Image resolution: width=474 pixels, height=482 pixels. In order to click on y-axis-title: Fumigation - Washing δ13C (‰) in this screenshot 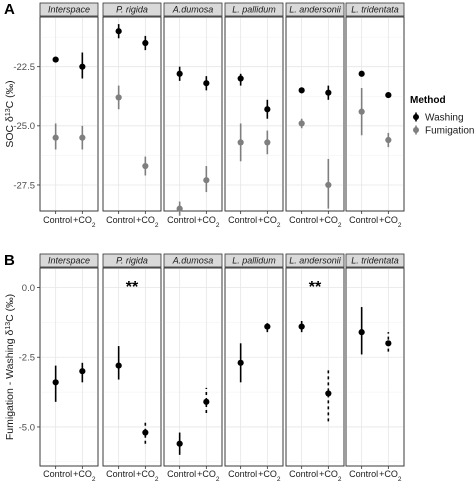, I will do `click(10, 367)`.